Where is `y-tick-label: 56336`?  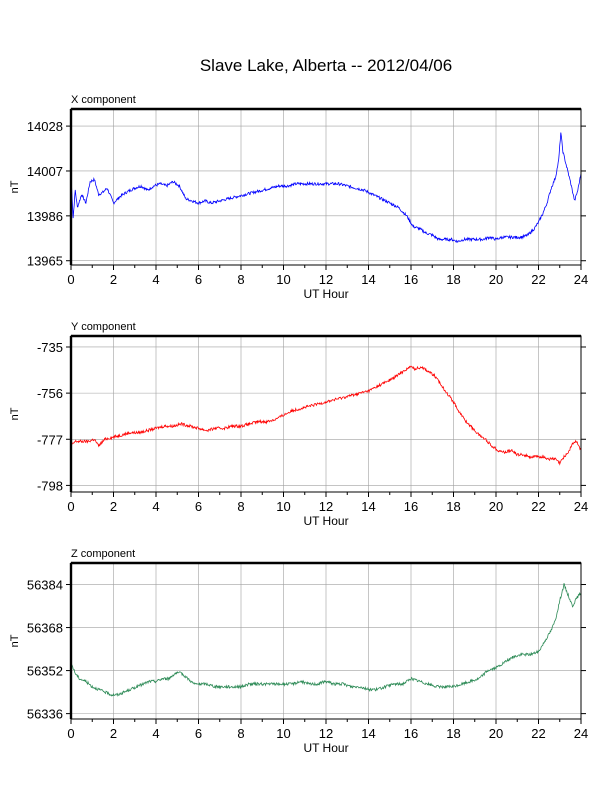
y-tick-label: 56336 is located at coordinates (45, 714).